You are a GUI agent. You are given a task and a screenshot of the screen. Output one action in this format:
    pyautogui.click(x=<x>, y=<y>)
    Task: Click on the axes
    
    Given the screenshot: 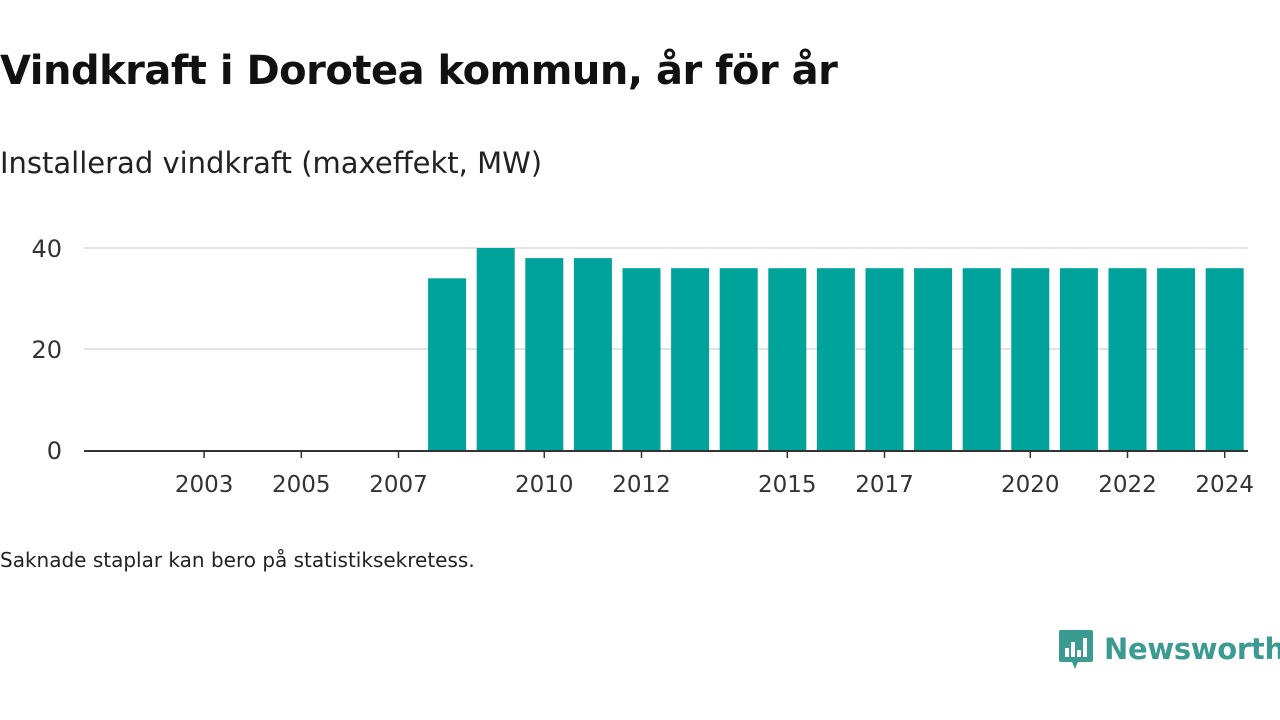 What is the action you would take?
    pyautogui.click(x=666, y=454)
    